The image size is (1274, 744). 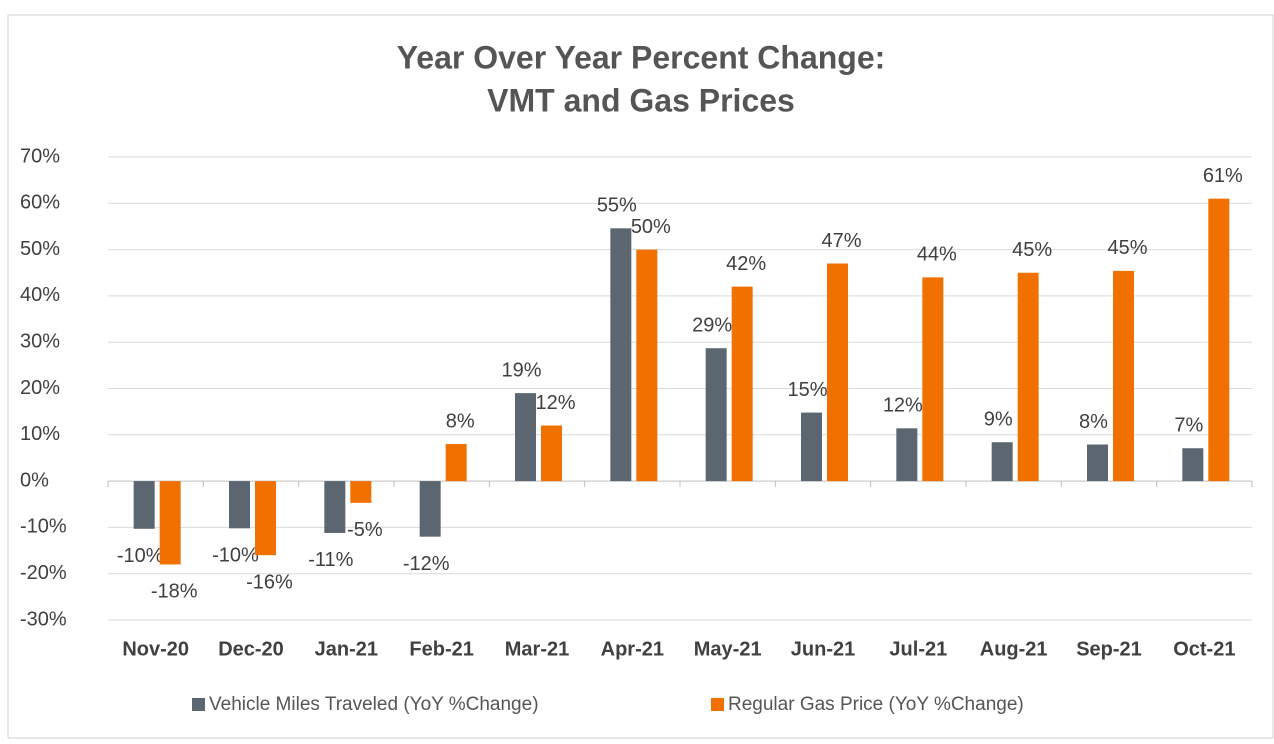 What do you see at coordinates (1223, 176) in the screenshot?
I see `data-label: 61%` at bounding box center [1223, 176].